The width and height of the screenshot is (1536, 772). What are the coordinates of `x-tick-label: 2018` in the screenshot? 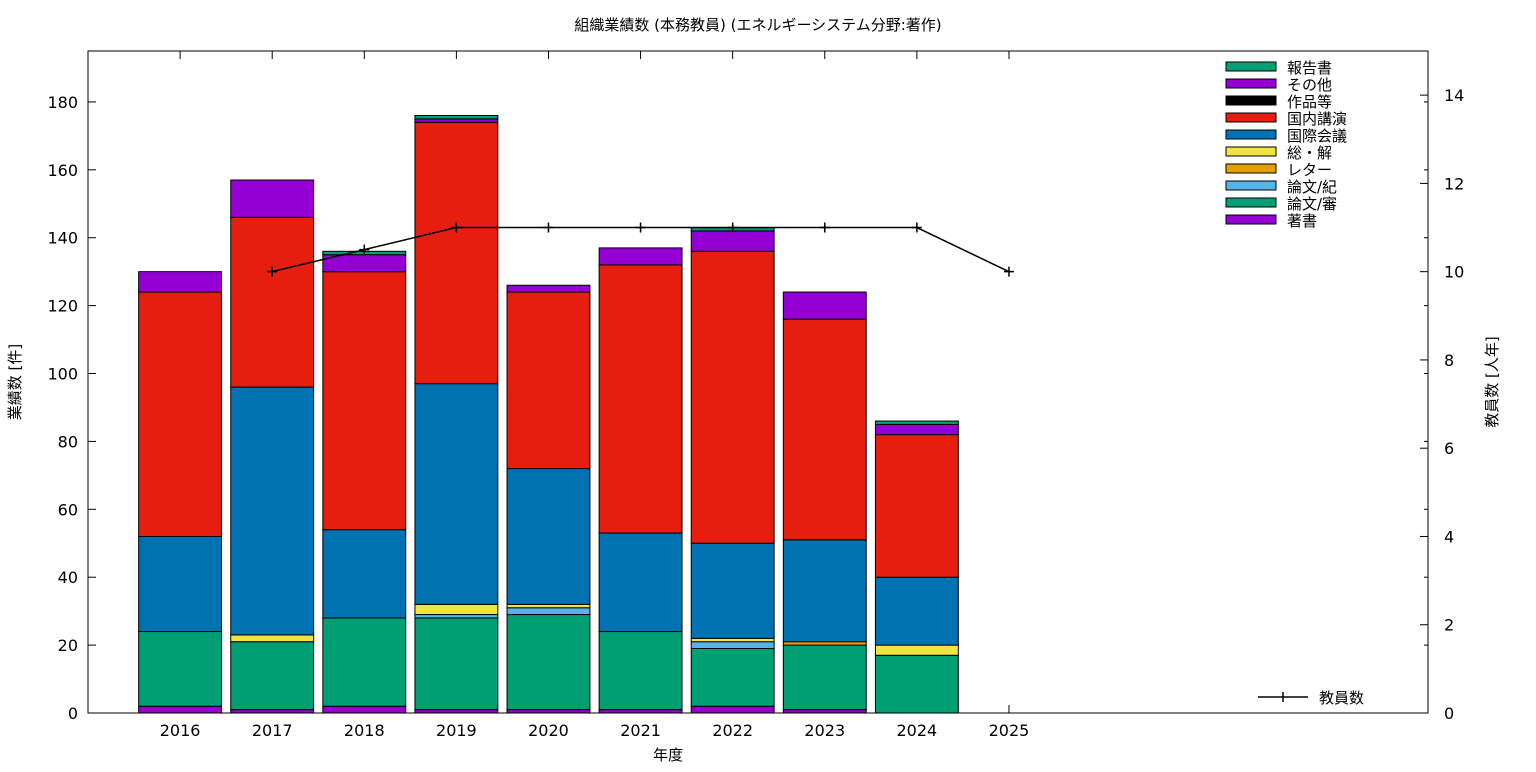 It's located at (364, 730).